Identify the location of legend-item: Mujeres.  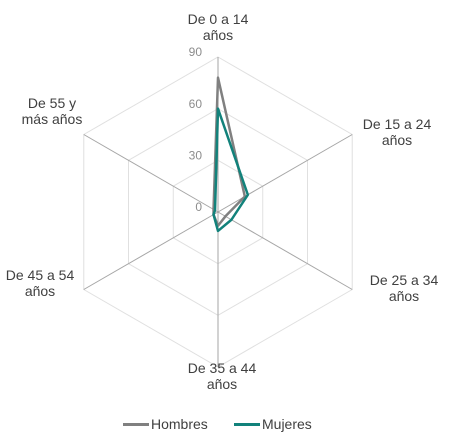
(273, 424).